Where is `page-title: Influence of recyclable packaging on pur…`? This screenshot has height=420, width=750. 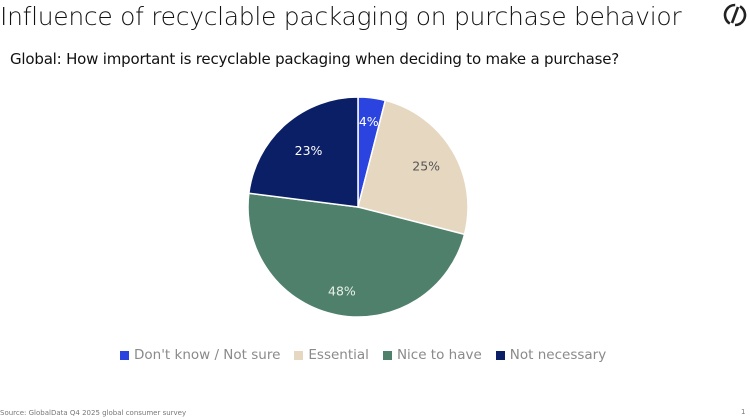 page-title: Influence of recyclable packaging on pur… is located at coordinates (341, 16).